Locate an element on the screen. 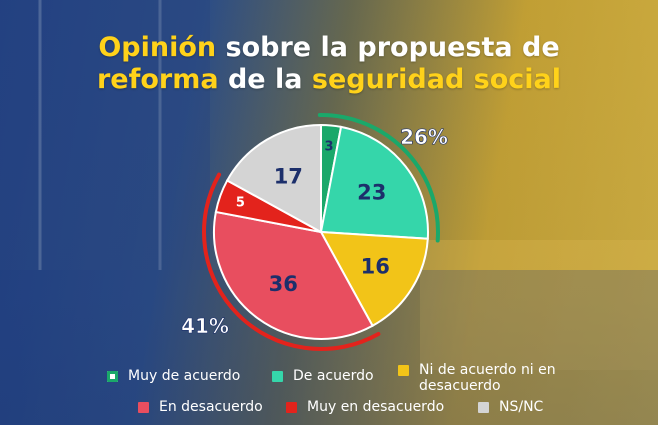 The width and height of the screenshot is (658, 425). legend-item-4: En desacuerdo is located at coordinates (208, 407).